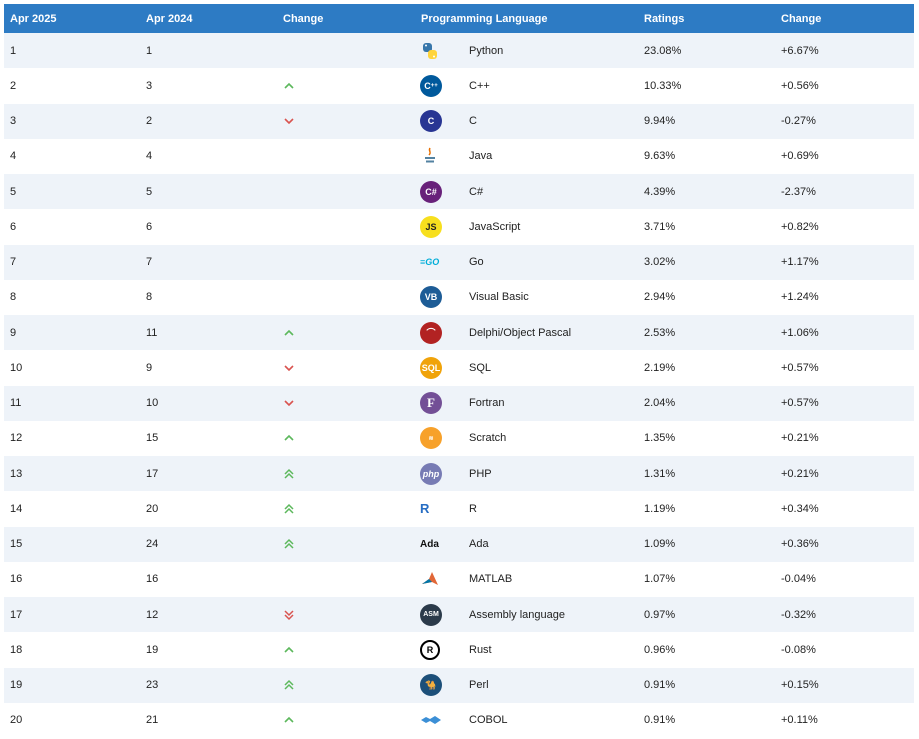  What do you see at coordinates (660, 226) in the screenshot?
I see `rating-value: 3.71%` at bounding box center [660, 226].